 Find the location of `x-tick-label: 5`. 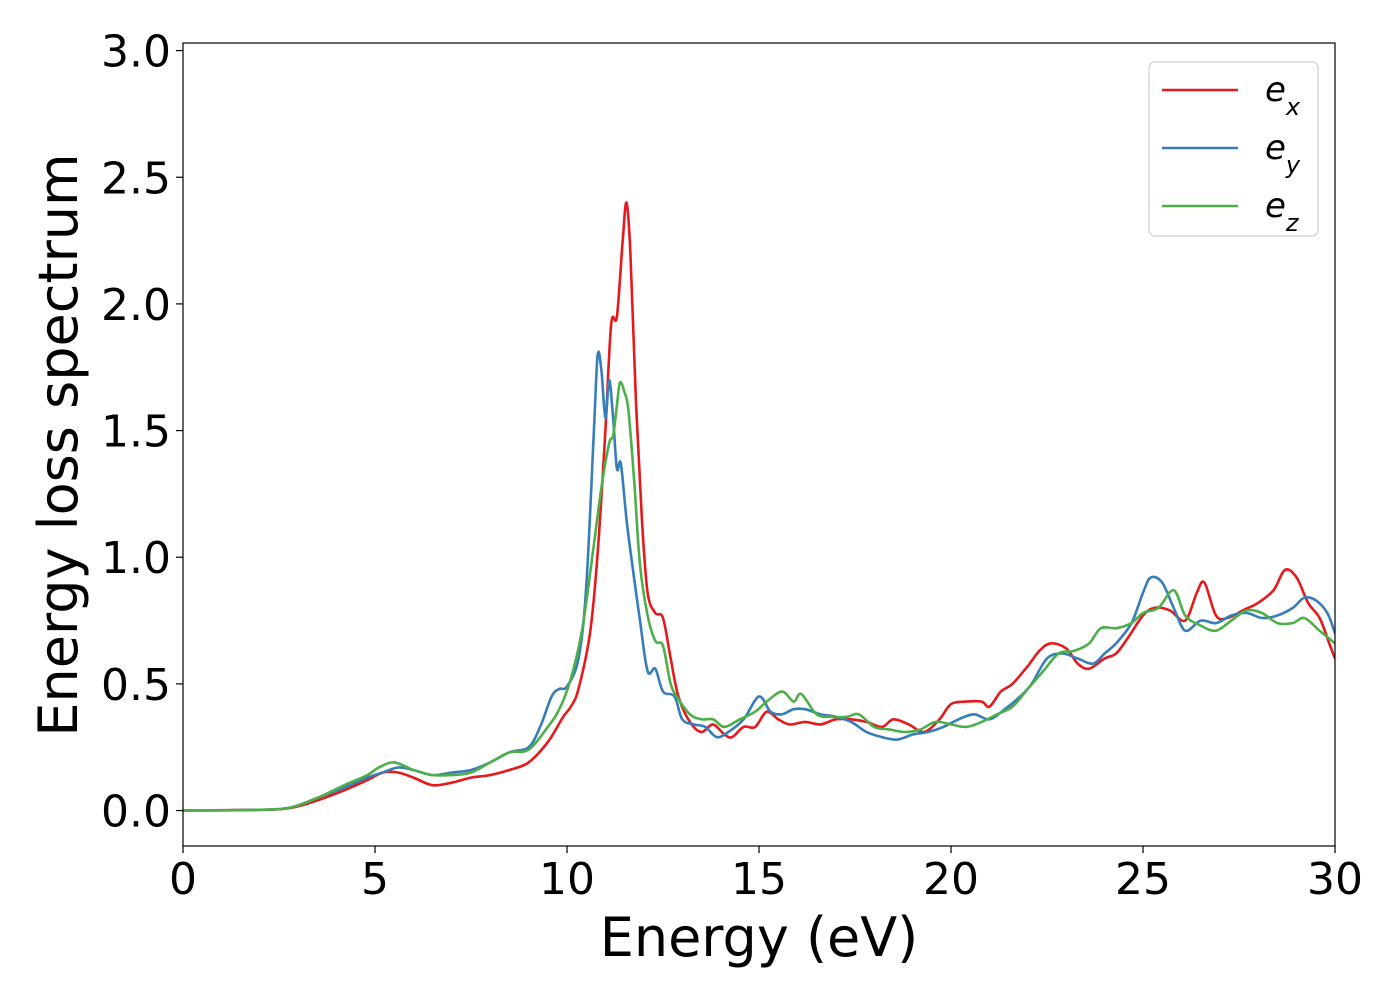

x-tick-label: 5 is located at coordinates (375, 879).